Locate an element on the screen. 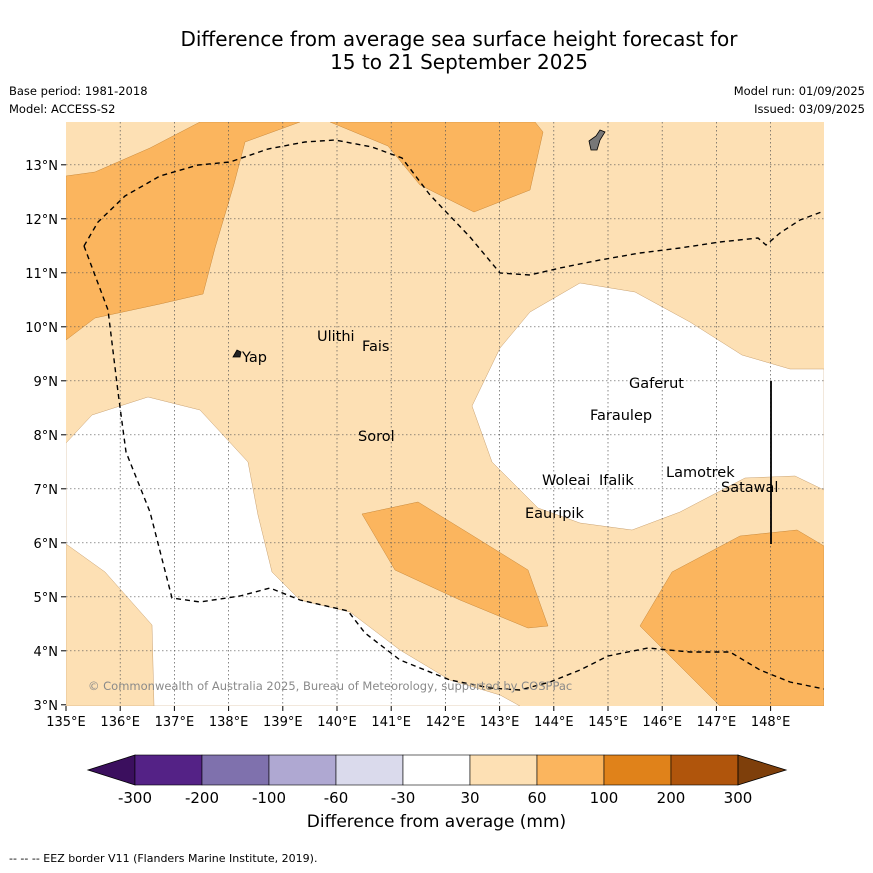 This screenshot has width=873, height=873. issued-date: Issued: 03/09/2025 is located at coordinates (809, 109).